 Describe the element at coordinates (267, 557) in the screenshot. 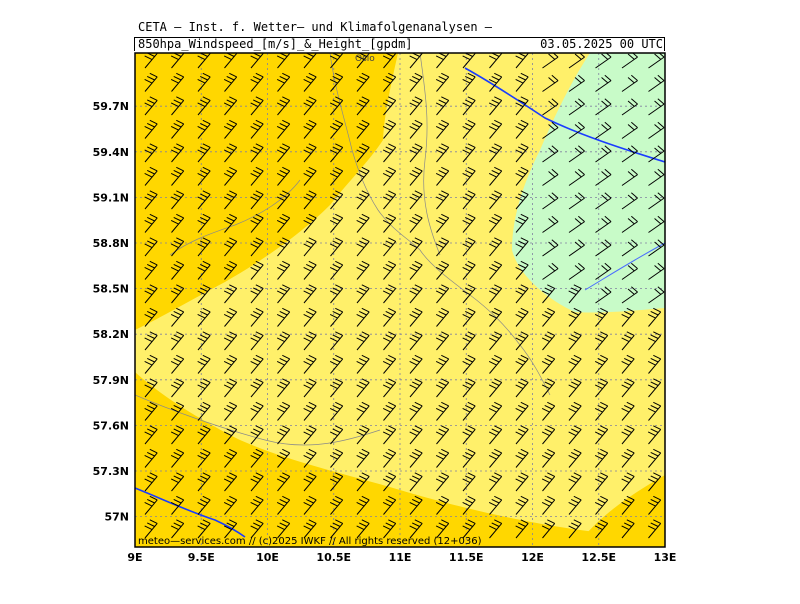

I see `longitude-tick-label: 10E` at that location.